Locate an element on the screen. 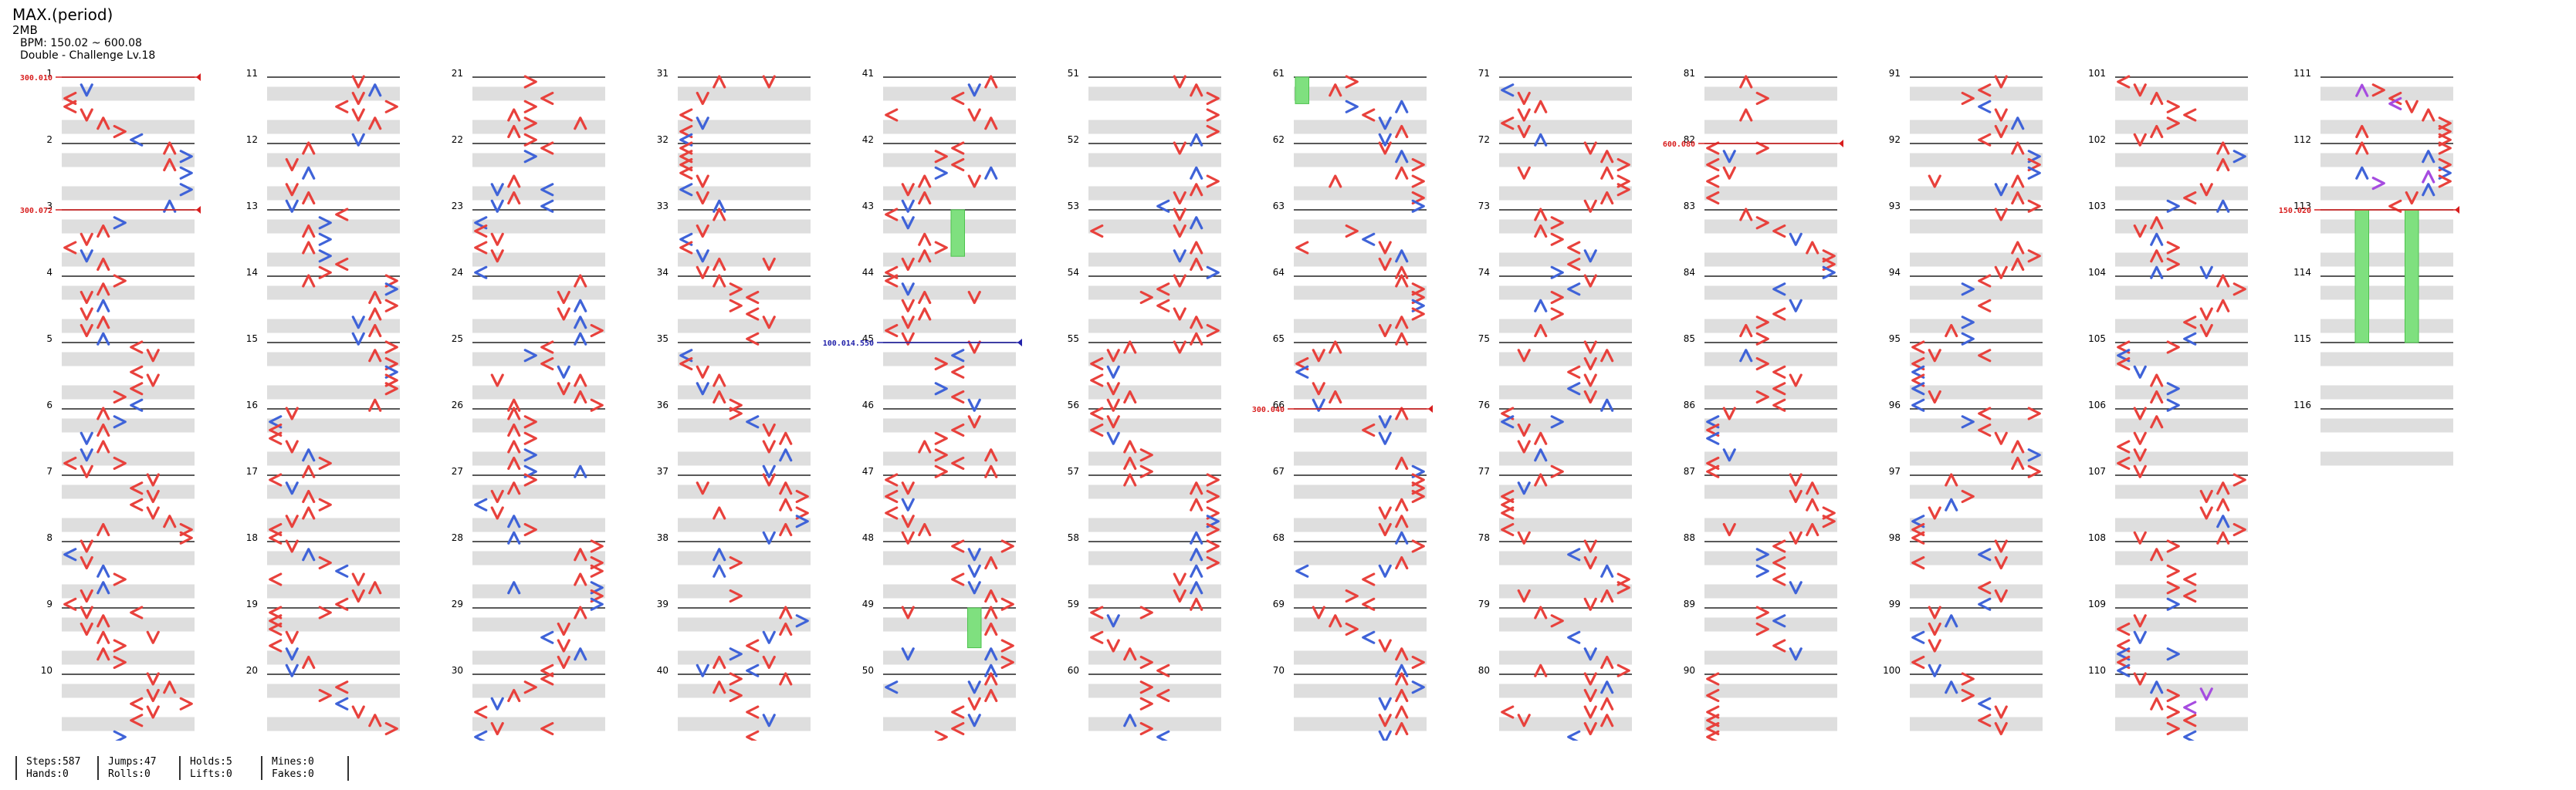 This screenshot has width=2576, height=790. measure-number: 45 is located at coordinates (868, 338).